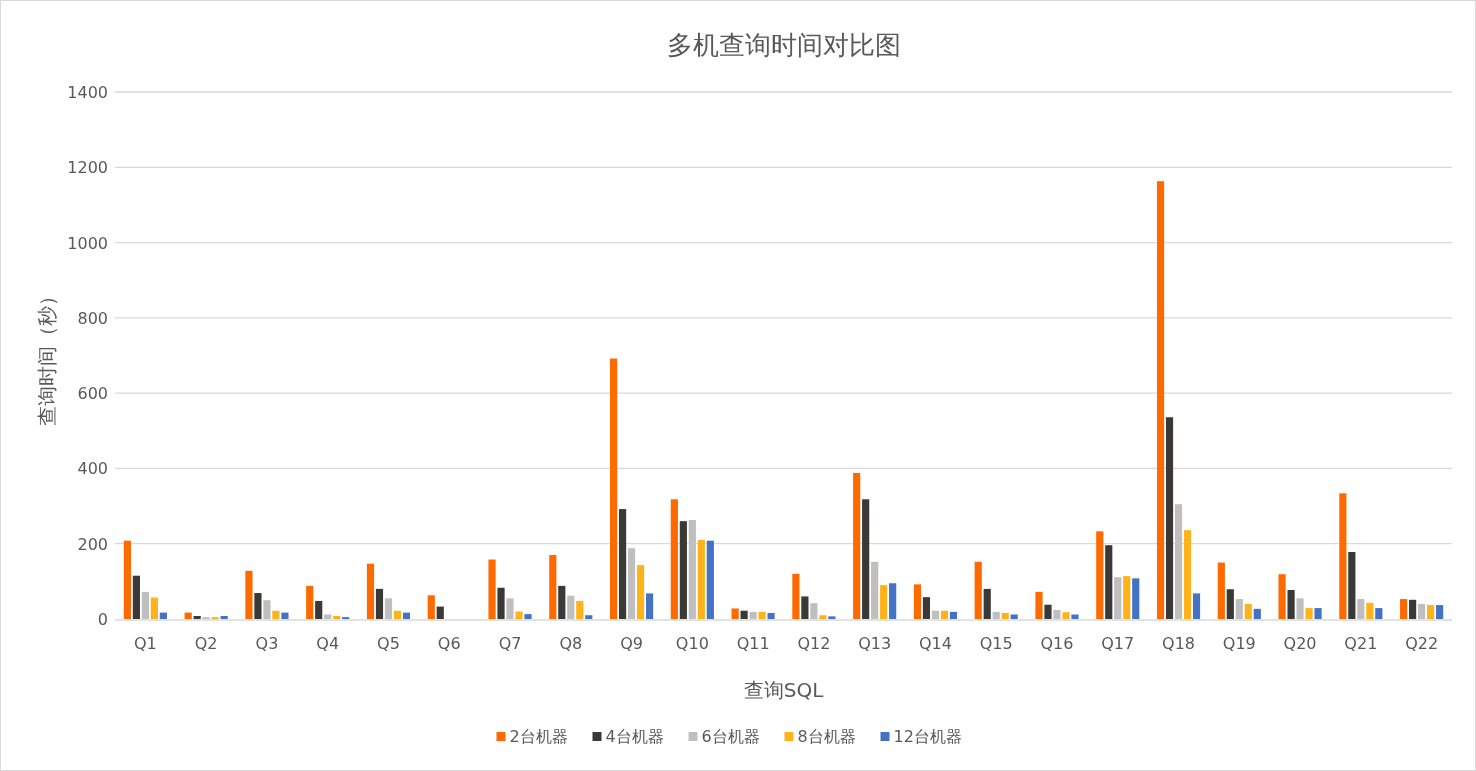  I want to click on x-tick-label: Q22, so click(1422, 643).